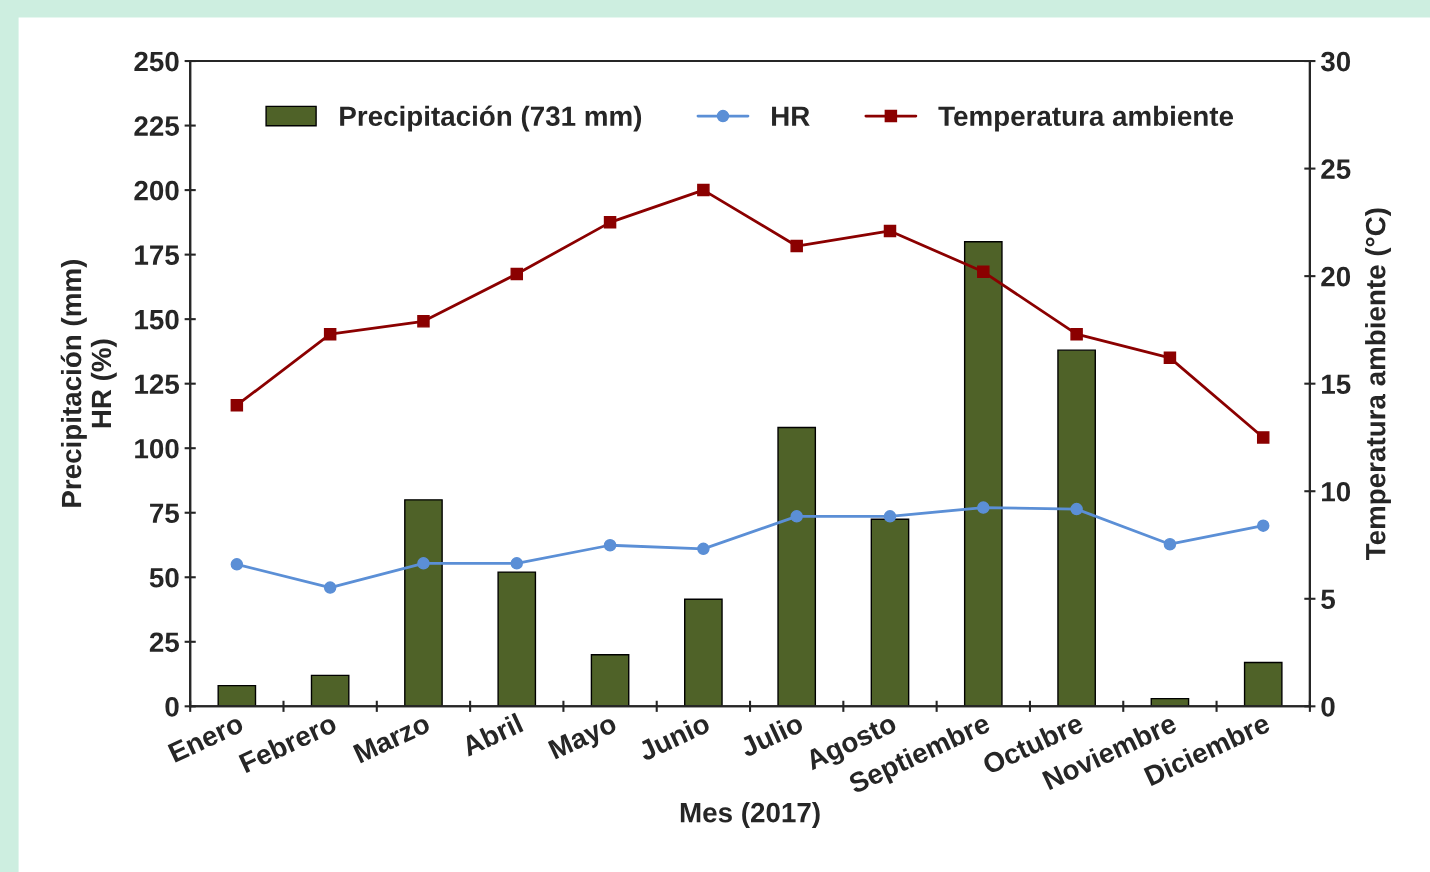 The image size is (1430, 872). I want to click on y2-tick-label: 5, so click(1328, 599).